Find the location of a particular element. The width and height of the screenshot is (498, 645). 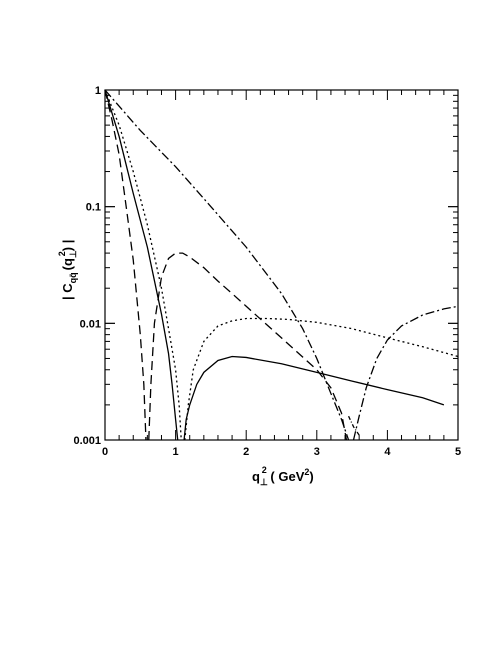

x-tick-label: 1 is located at coordinates (176, 452).